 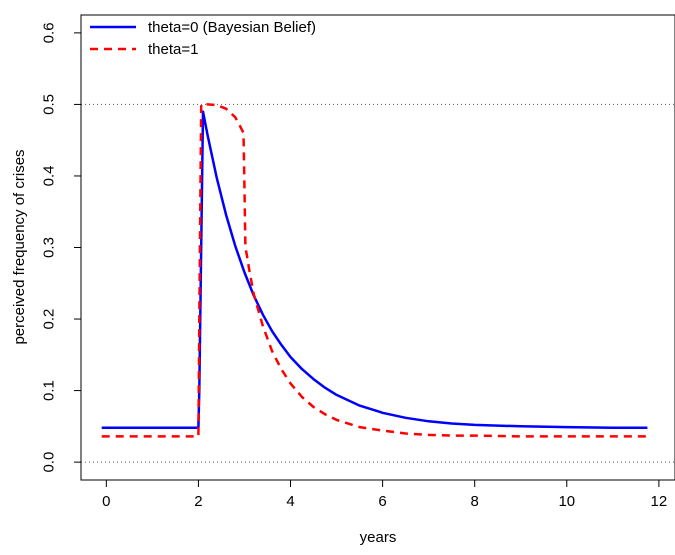 What do you see at coordinates (566, 501) in the screenshot?
I see `x-tick-label: 10` at bounding box center [566, 501].